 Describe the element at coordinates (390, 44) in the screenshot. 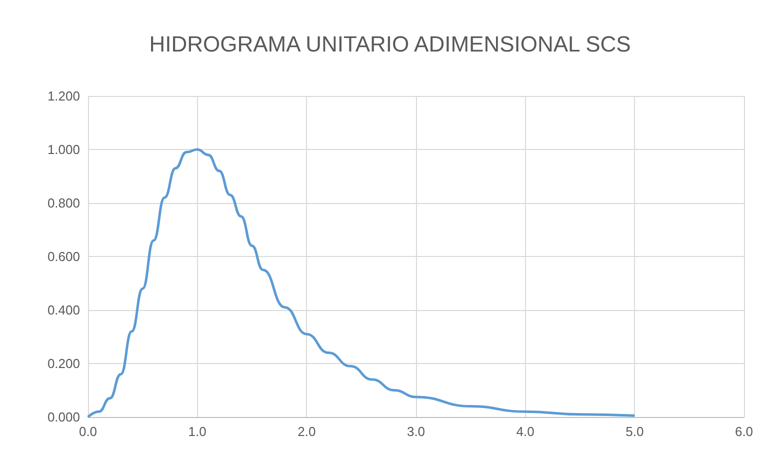

I see `chart-title: HIDROGRAMA UNITARIO ADIMENSIONAL SCS` at that location.